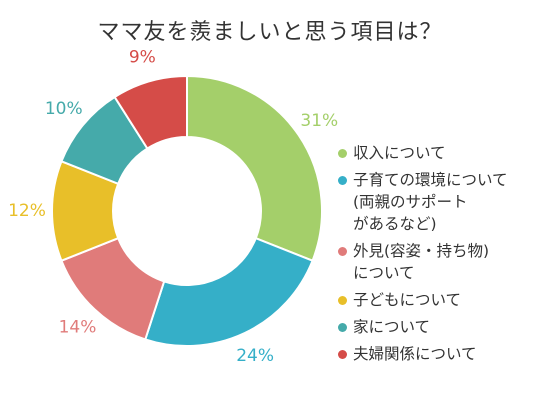 The image size is (540, 400). I want to click on legend-label: 子育ての環境について (両親のサポート があるなど), so click(430, 202).